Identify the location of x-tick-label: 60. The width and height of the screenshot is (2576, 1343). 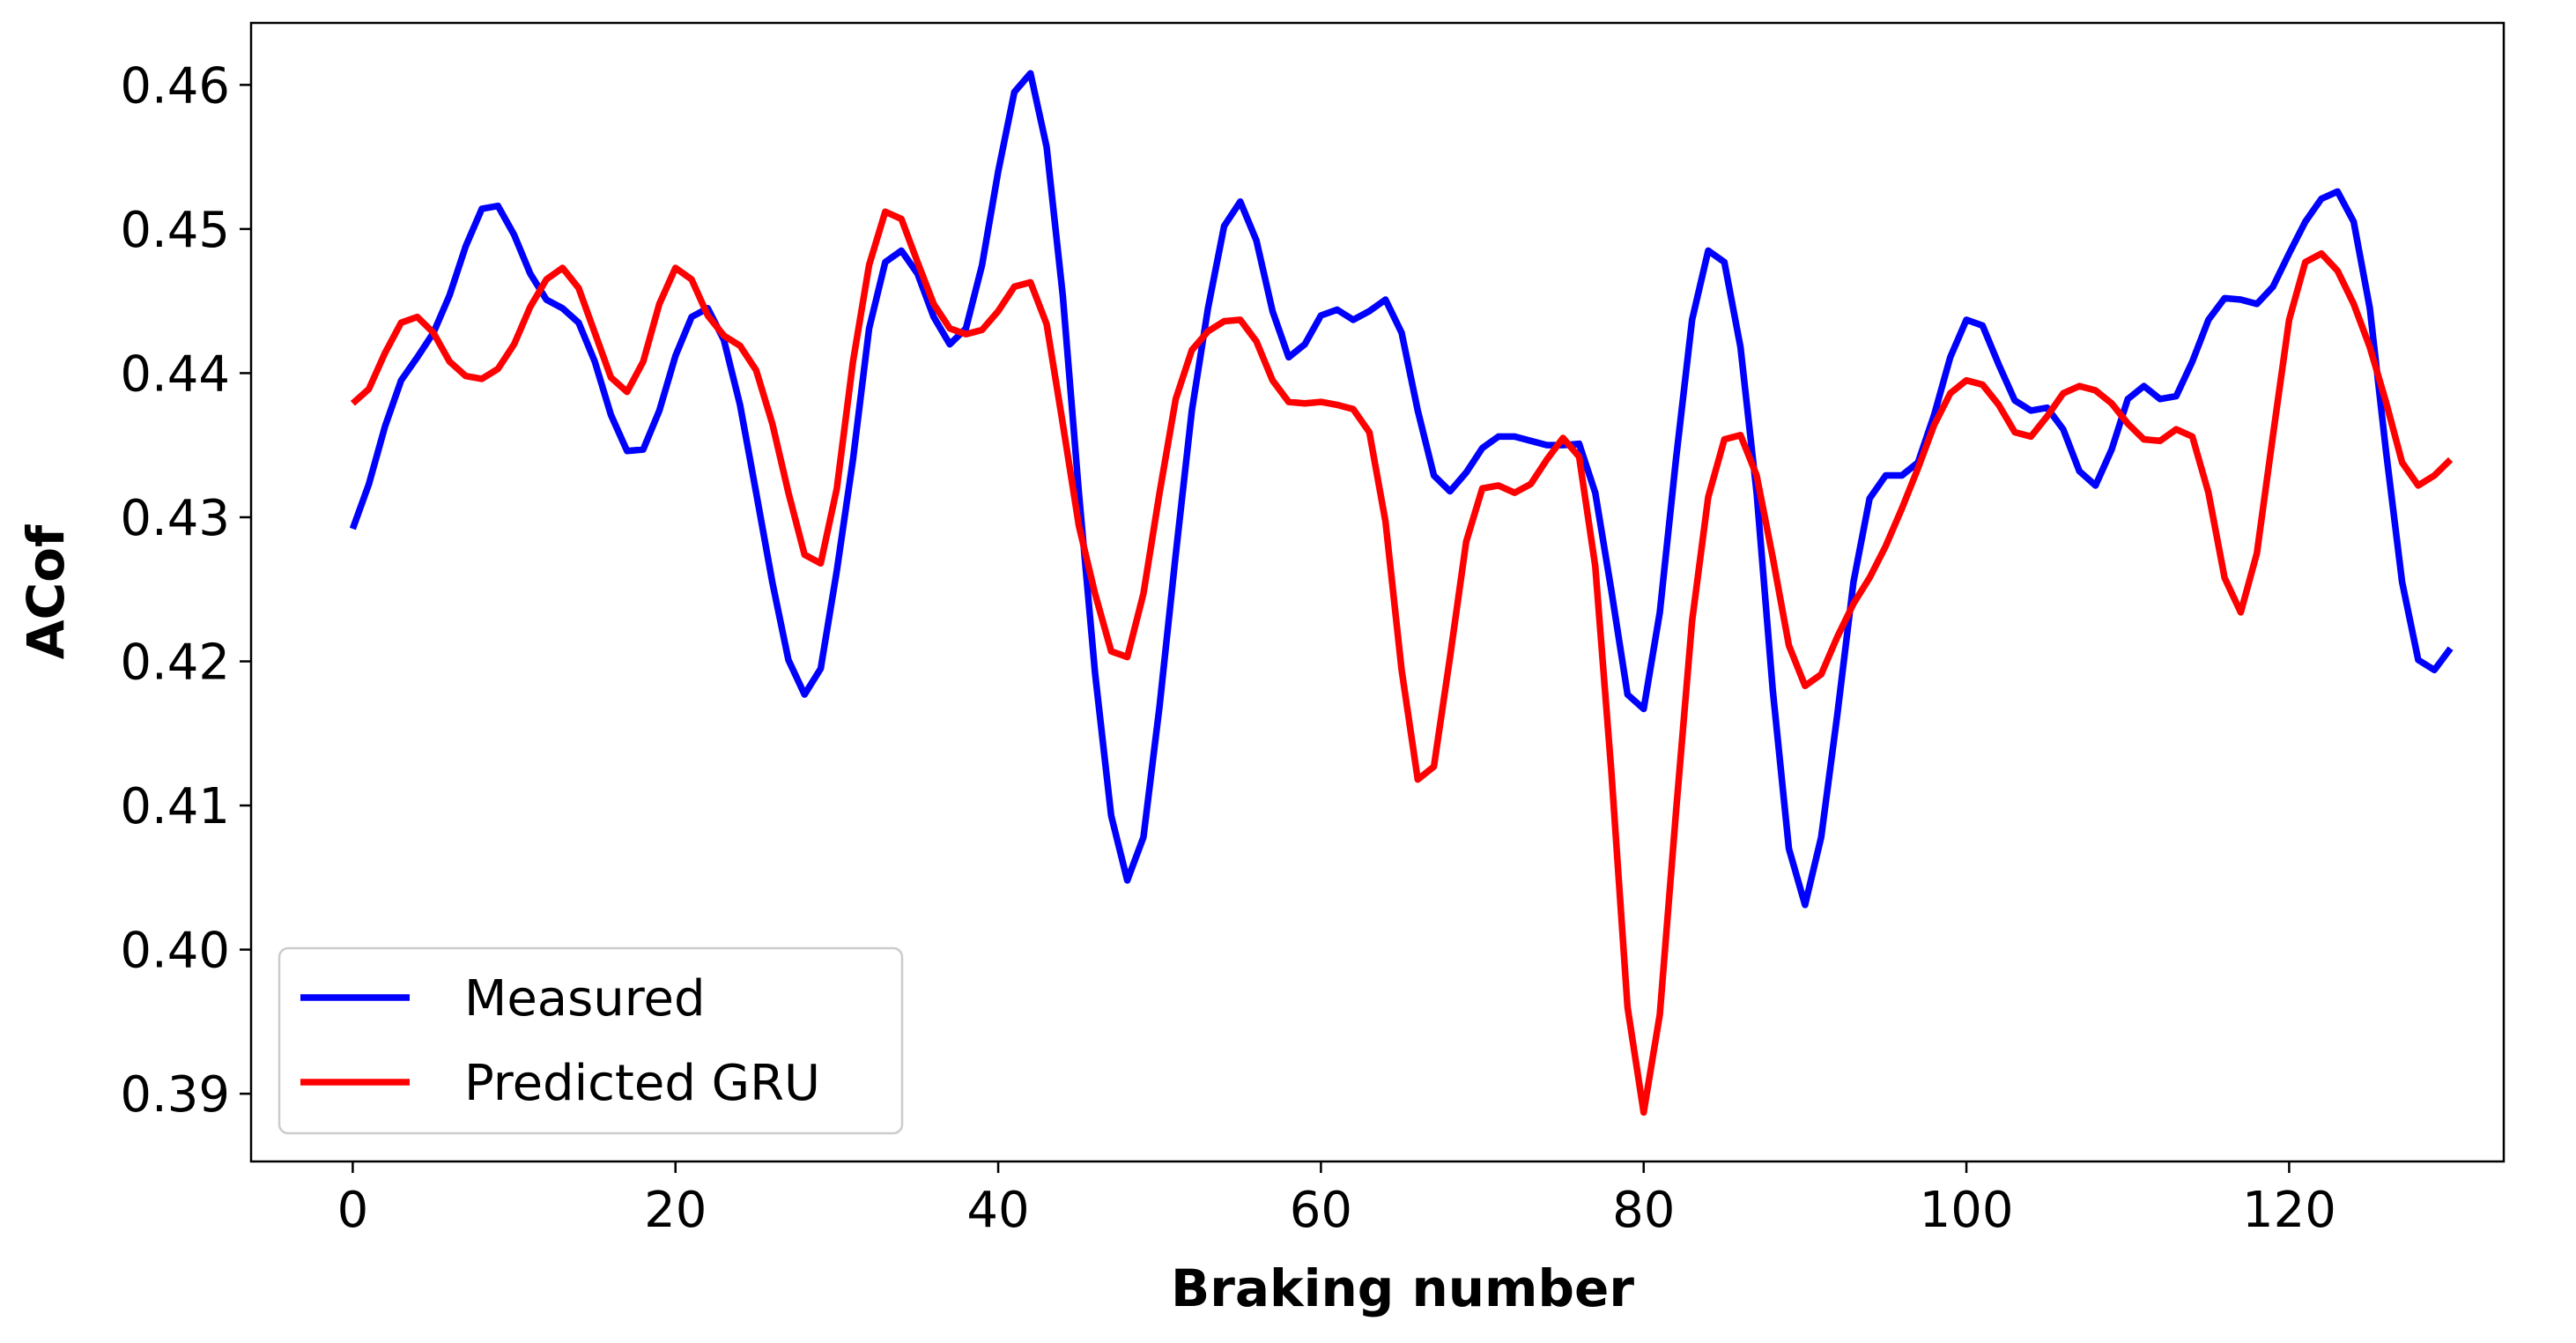
(1321, 1210).